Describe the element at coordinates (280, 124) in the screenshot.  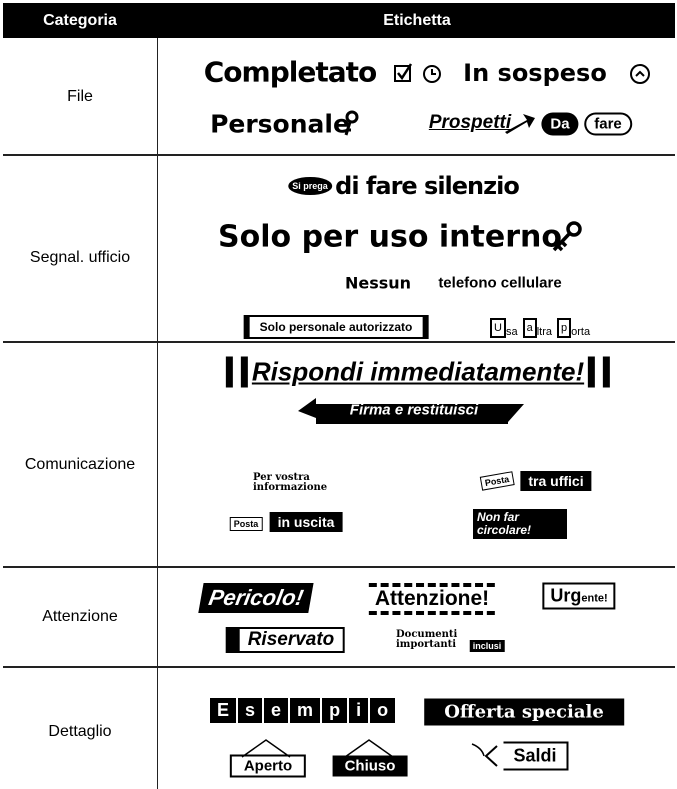
I see `label: Personale` at that location.